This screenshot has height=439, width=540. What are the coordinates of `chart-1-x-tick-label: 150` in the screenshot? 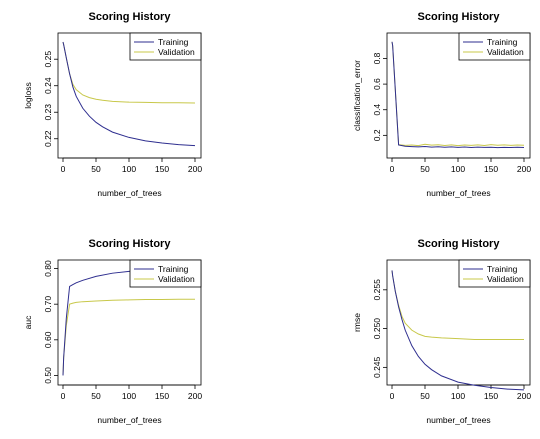 It's located at (162, 169).